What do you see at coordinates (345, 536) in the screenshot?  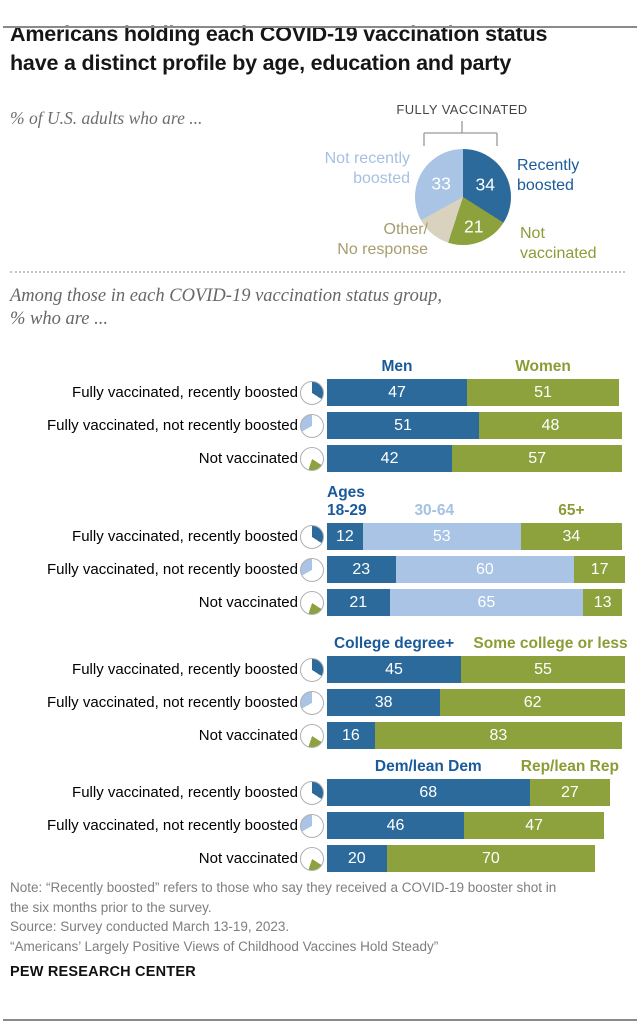 I see `bar-segment: 12` at bounding box center [345, 536].